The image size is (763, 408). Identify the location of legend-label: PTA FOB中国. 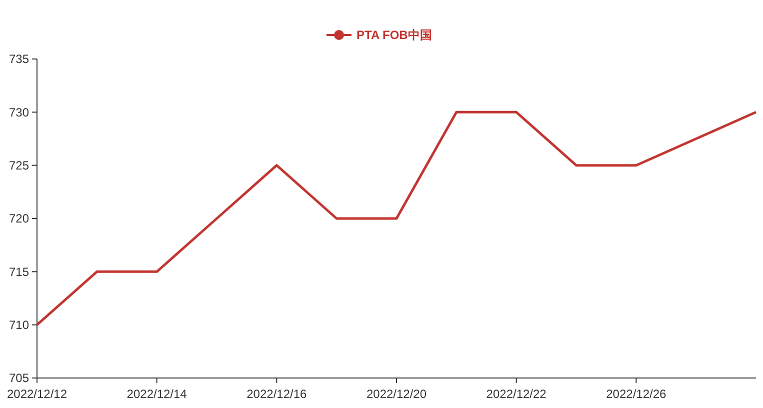
(394, 35).